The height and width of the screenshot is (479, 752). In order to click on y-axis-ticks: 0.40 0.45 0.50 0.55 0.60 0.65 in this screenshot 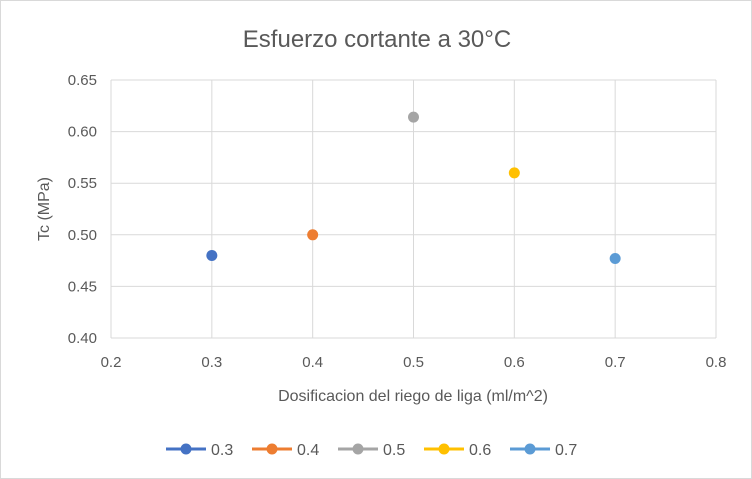, I will do `click(82, 209)`.